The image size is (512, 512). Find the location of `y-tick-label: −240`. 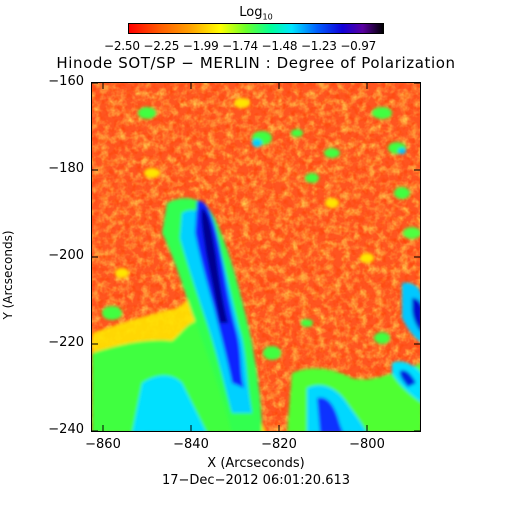

y-tick-label: −240 is located at coordinates (66, 429).